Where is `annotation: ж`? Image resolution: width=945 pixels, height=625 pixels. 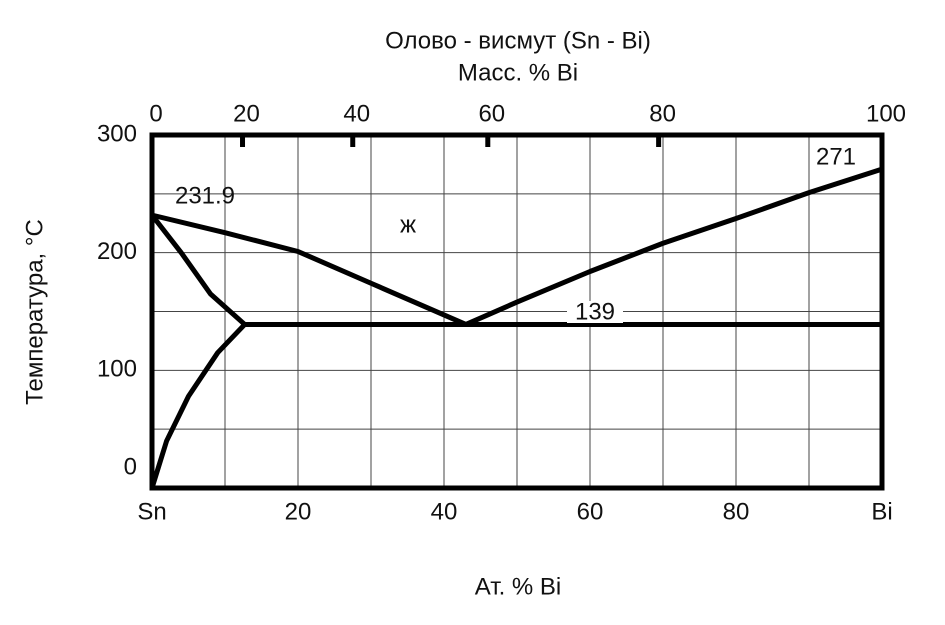
annotation: ж is located at coordinates (408, 224).